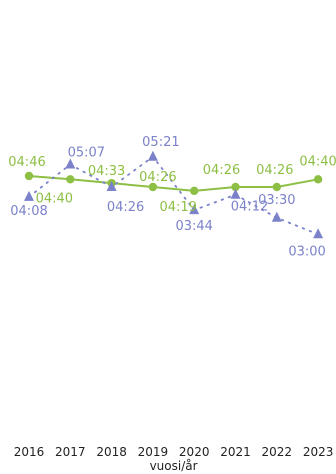 This screenshot has height=474, width=336. I want to click on data-label-s1-6: 03:30, so click(276, 200).